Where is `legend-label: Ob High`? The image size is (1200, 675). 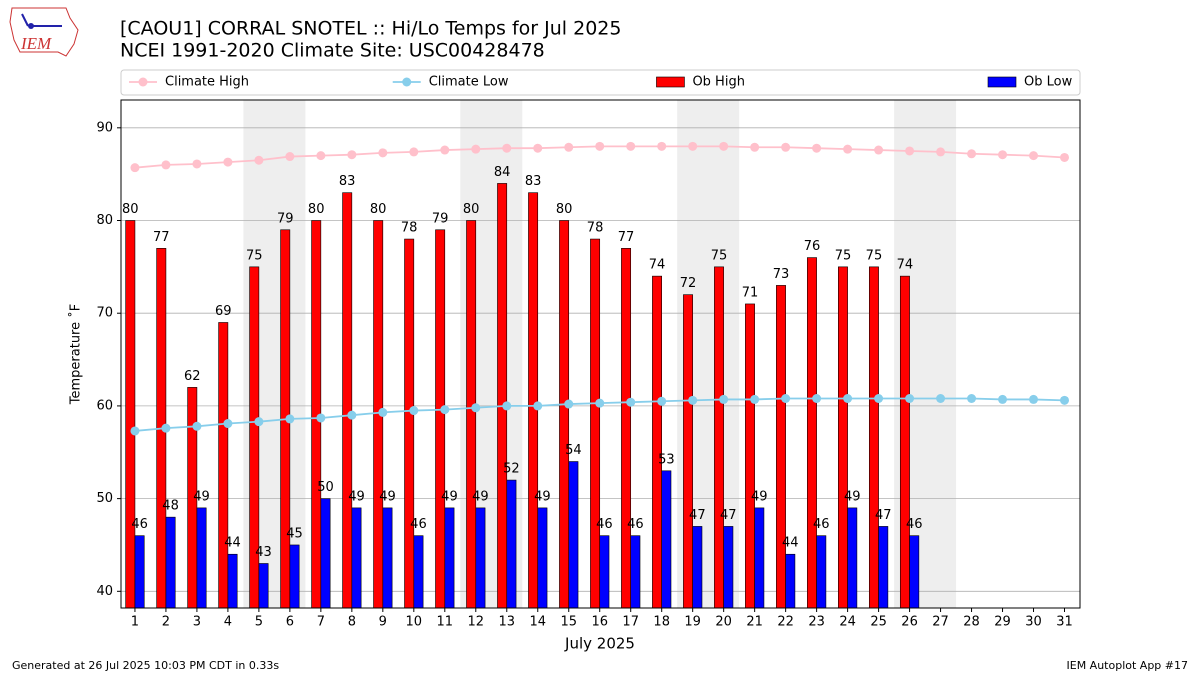
legend-label: Ob High is located at coordinates (718, 82).